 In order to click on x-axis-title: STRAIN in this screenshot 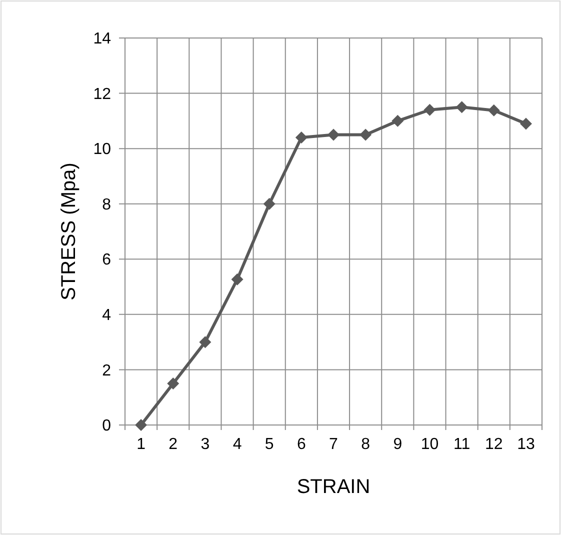, I will do `click(333, 487)`.